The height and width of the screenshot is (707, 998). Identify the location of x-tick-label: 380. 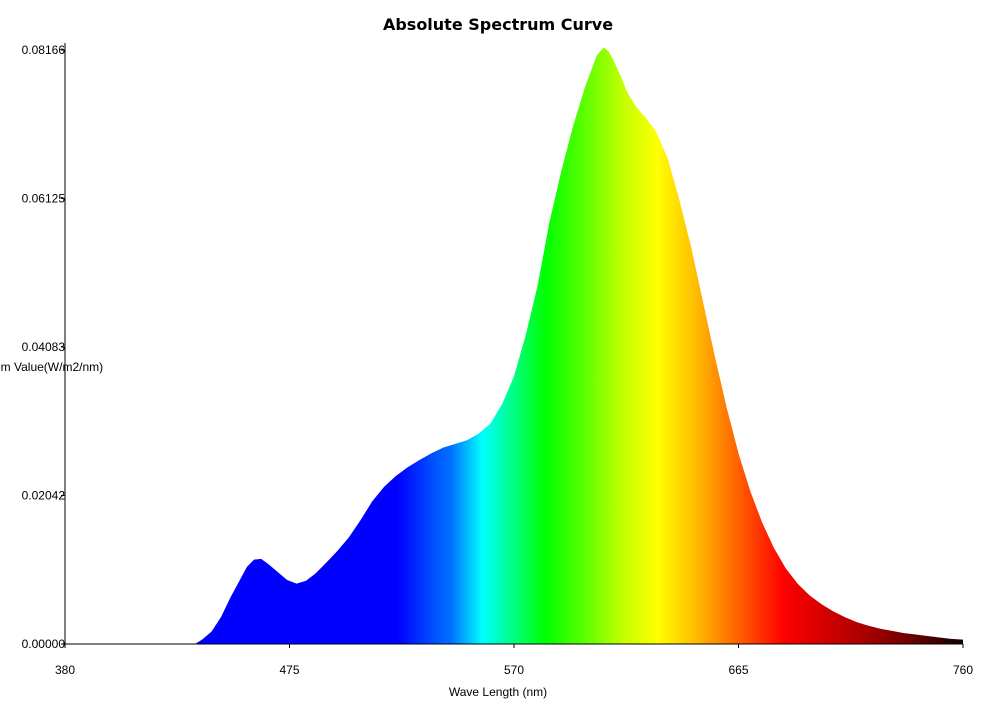
(65, 670).